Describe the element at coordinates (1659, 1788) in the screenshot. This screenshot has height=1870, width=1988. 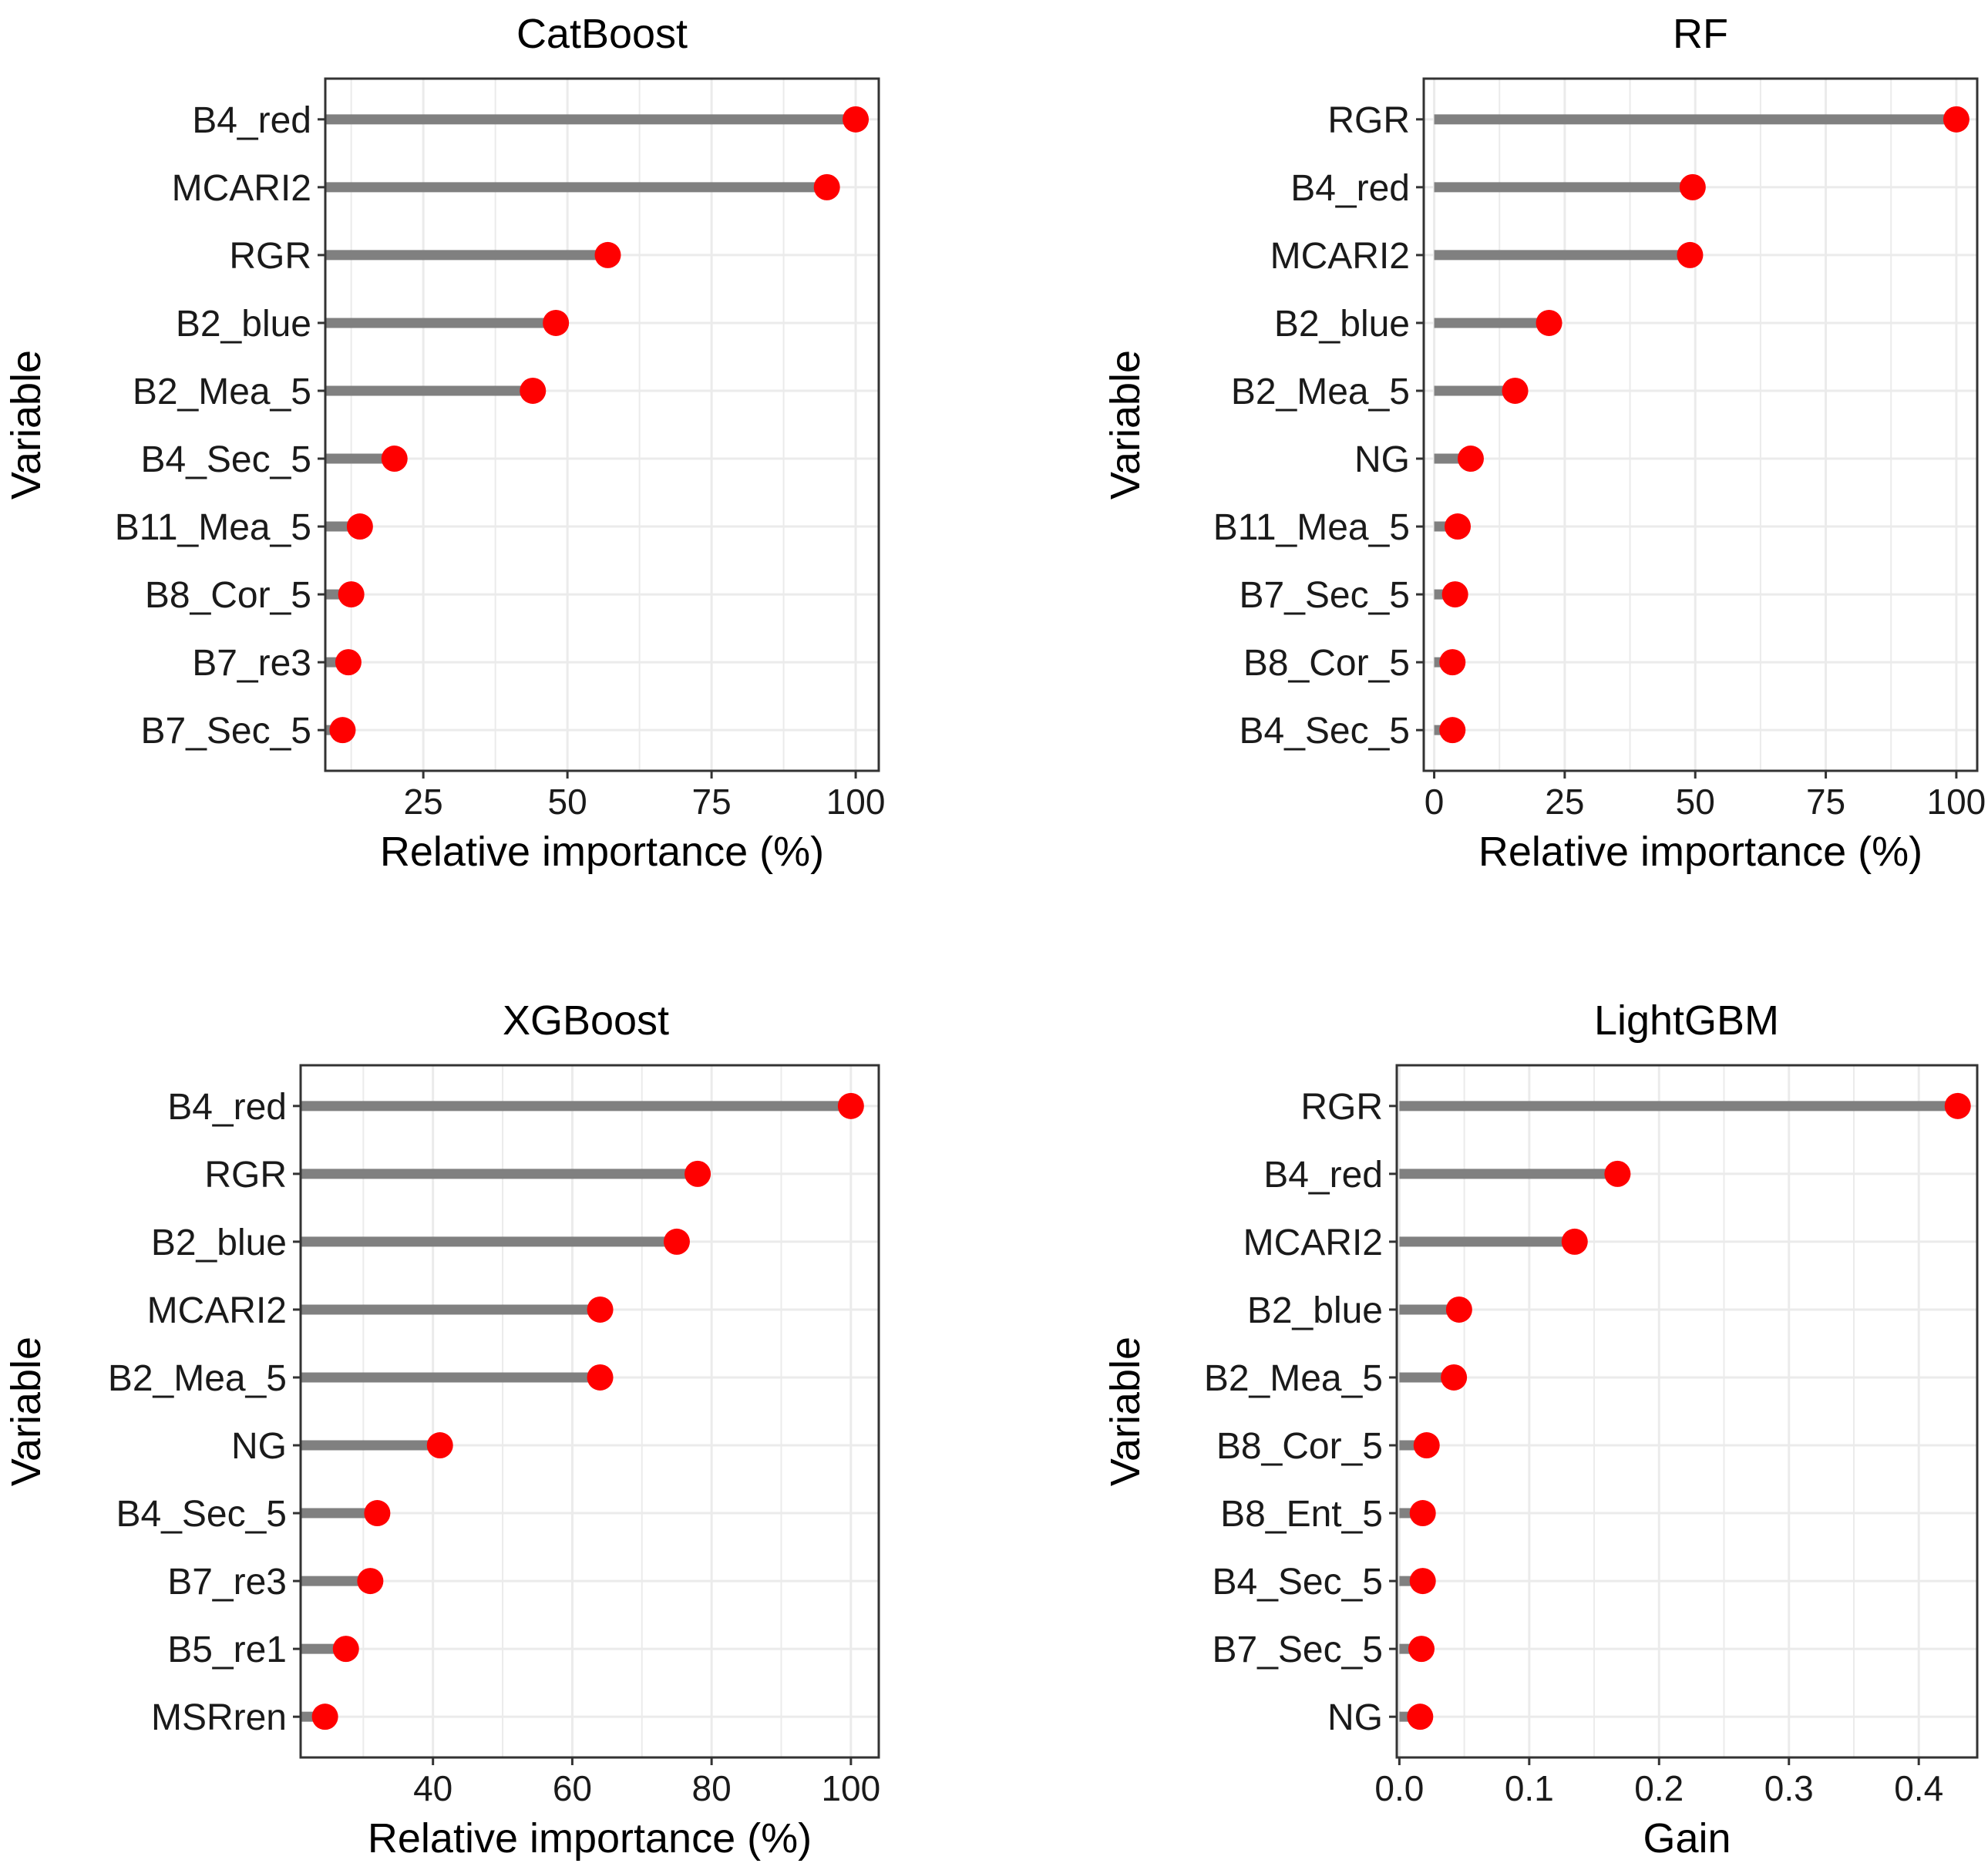
I see `x-tick-label: 0.2` at that location.